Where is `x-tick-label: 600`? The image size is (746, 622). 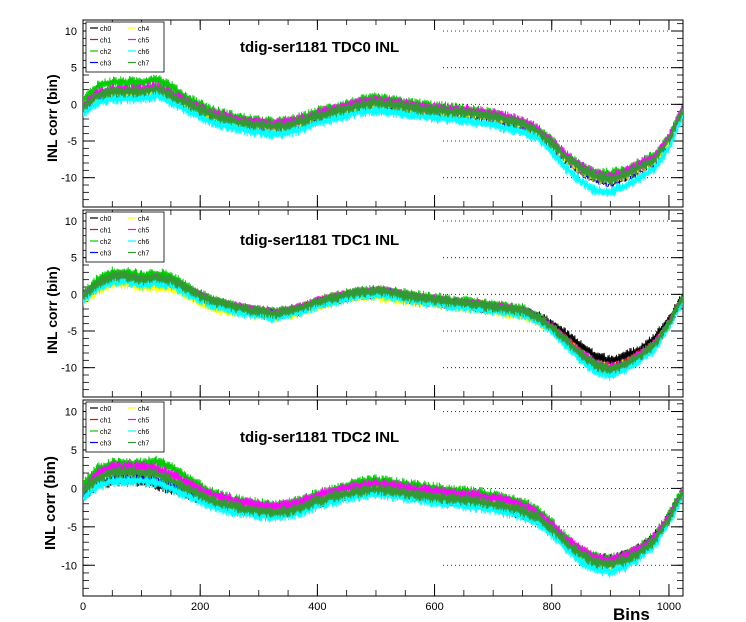 x-tick-label: 600 is located at coordinates (434, 607).